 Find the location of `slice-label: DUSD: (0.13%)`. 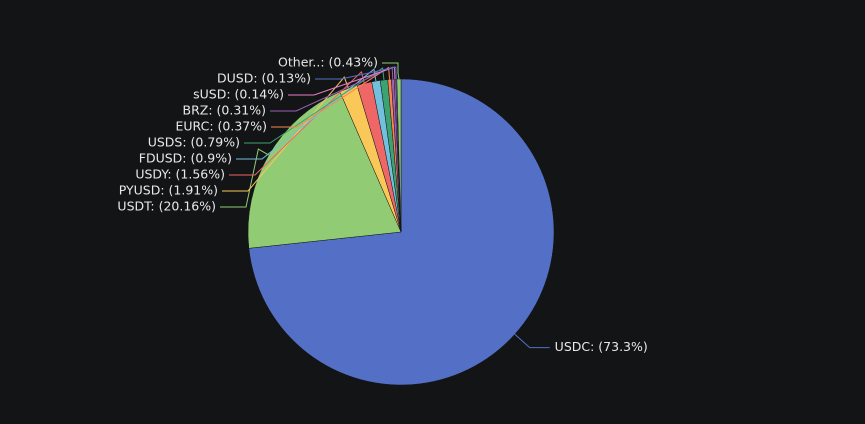

slice-label: DUSD: (0.13%) is located at coordinates (264, 78).